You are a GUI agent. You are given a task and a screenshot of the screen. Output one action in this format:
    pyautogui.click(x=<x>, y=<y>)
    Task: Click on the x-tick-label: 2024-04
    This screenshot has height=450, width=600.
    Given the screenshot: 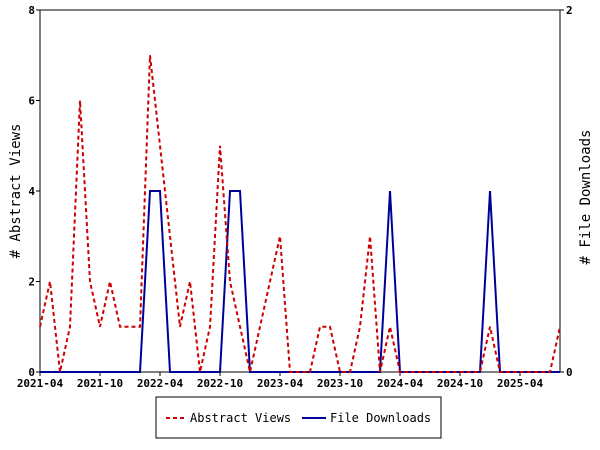 What is the action you would take?
    pyautogui.click(x=400, y=383)
    